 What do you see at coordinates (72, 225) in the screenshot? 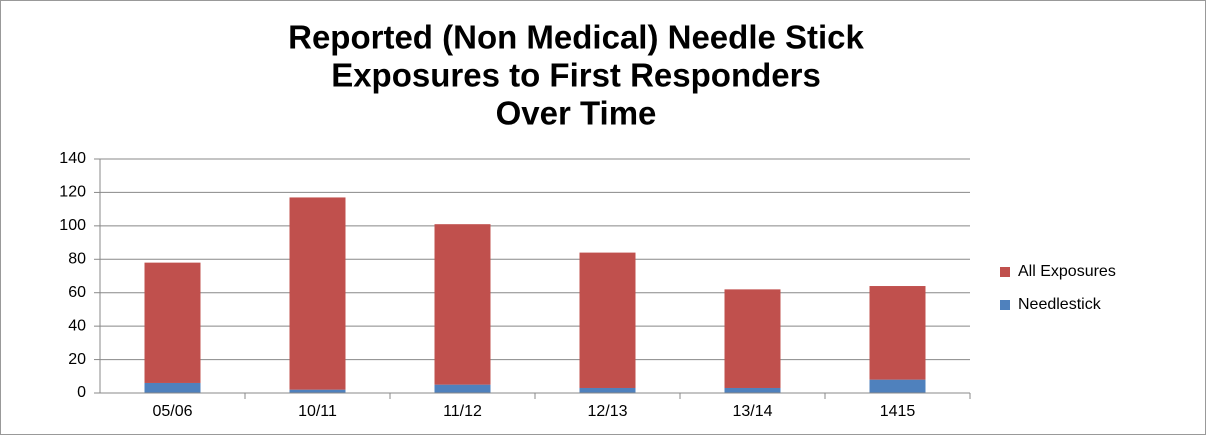
I see `y-tick-label: 100` at bounding box center [72, 225].